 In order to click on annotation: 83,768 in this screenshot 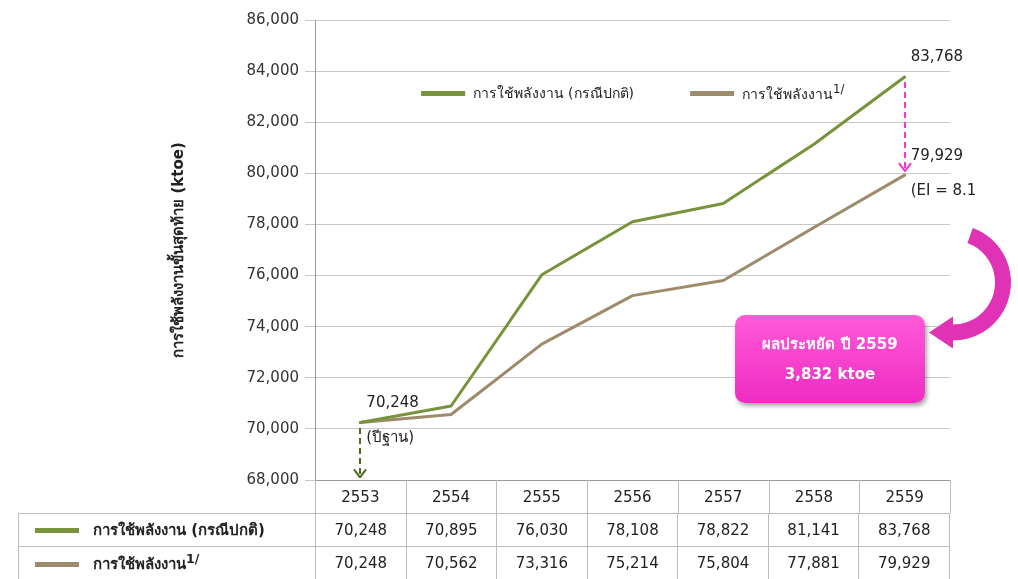, I will do `click(937, 56)`.